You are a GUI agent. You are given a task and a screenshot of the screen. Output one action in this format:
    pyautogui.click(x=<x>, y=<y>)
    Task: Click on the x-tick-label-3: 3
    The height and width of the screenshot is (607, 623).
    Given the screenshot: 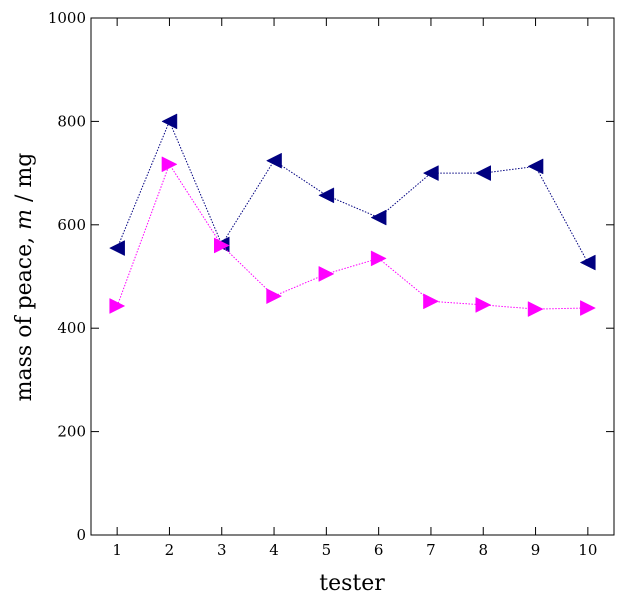 What is the action you would take?
    pyautogui.click(x=222, y=550)
    